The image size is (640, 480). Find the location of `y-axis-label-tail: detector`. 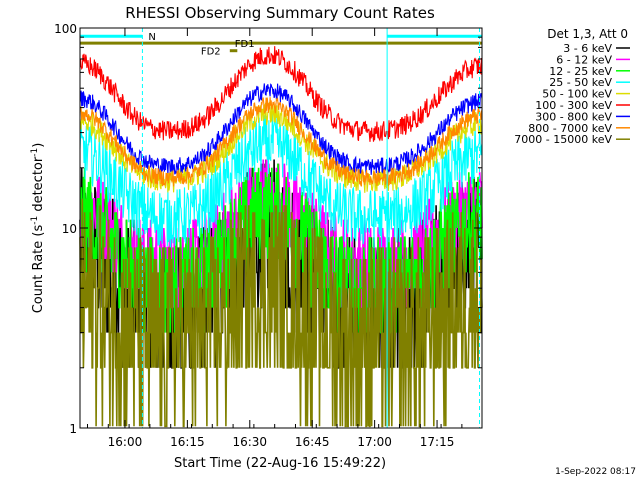

y-axis-label-tail: detector is located at coordinates (38, 186).